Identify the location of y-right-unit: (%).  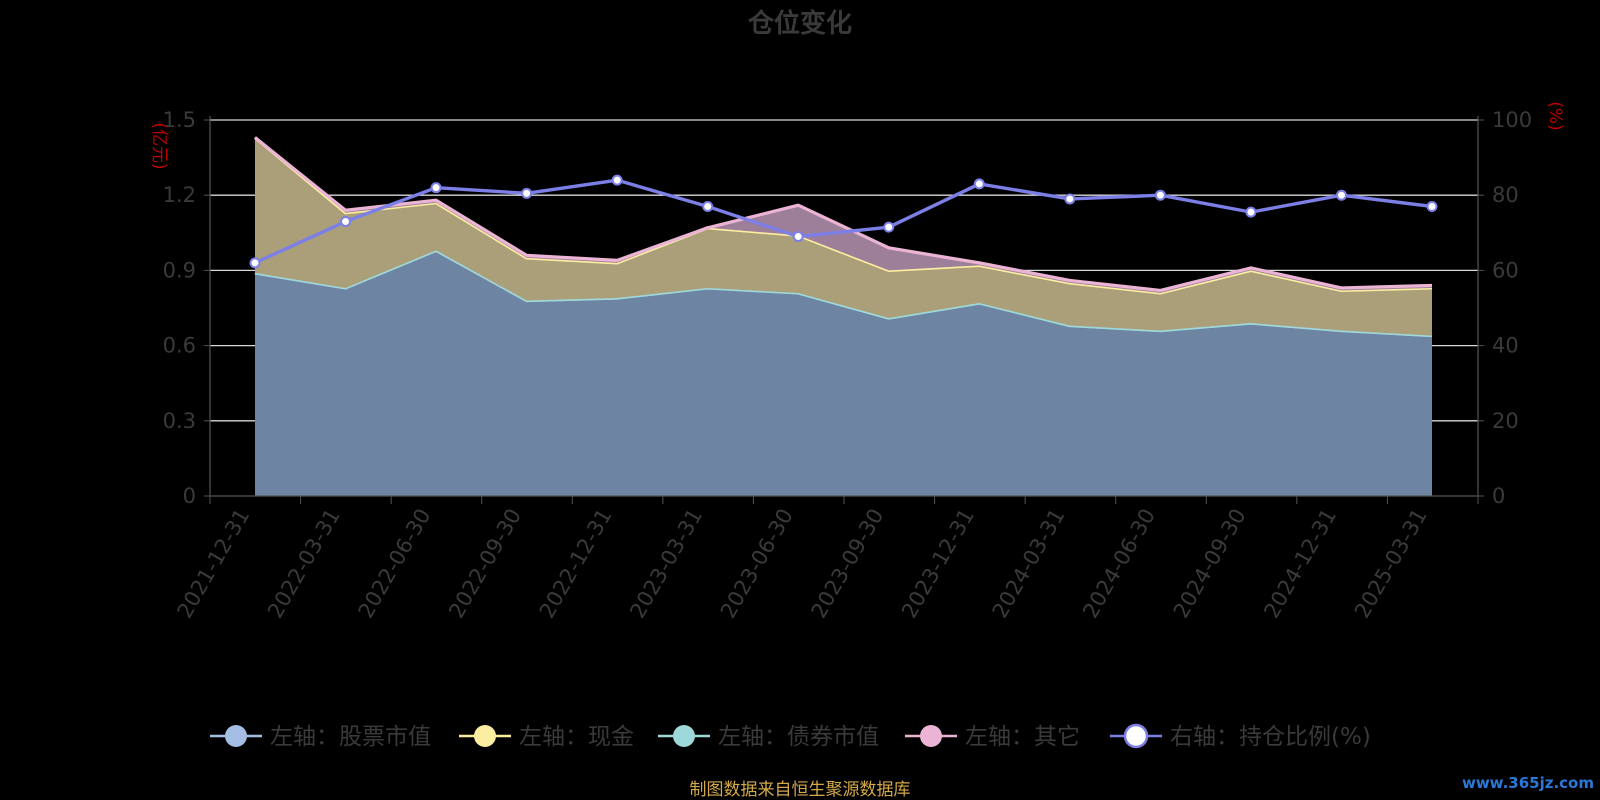
(1555, 115).